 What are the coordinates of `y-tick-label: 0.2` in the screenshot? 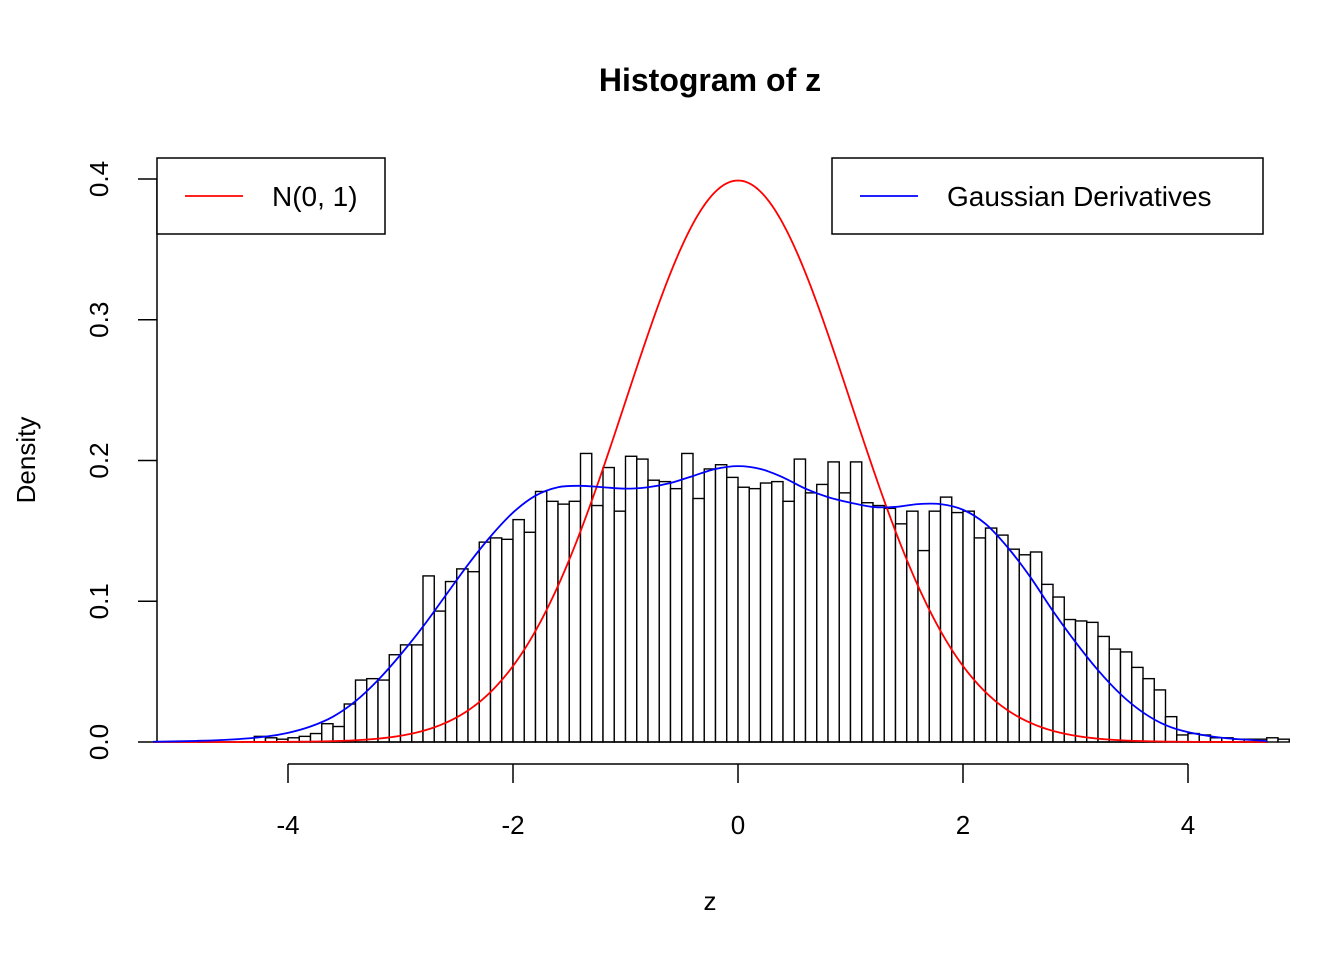 It's located at (99, 460).